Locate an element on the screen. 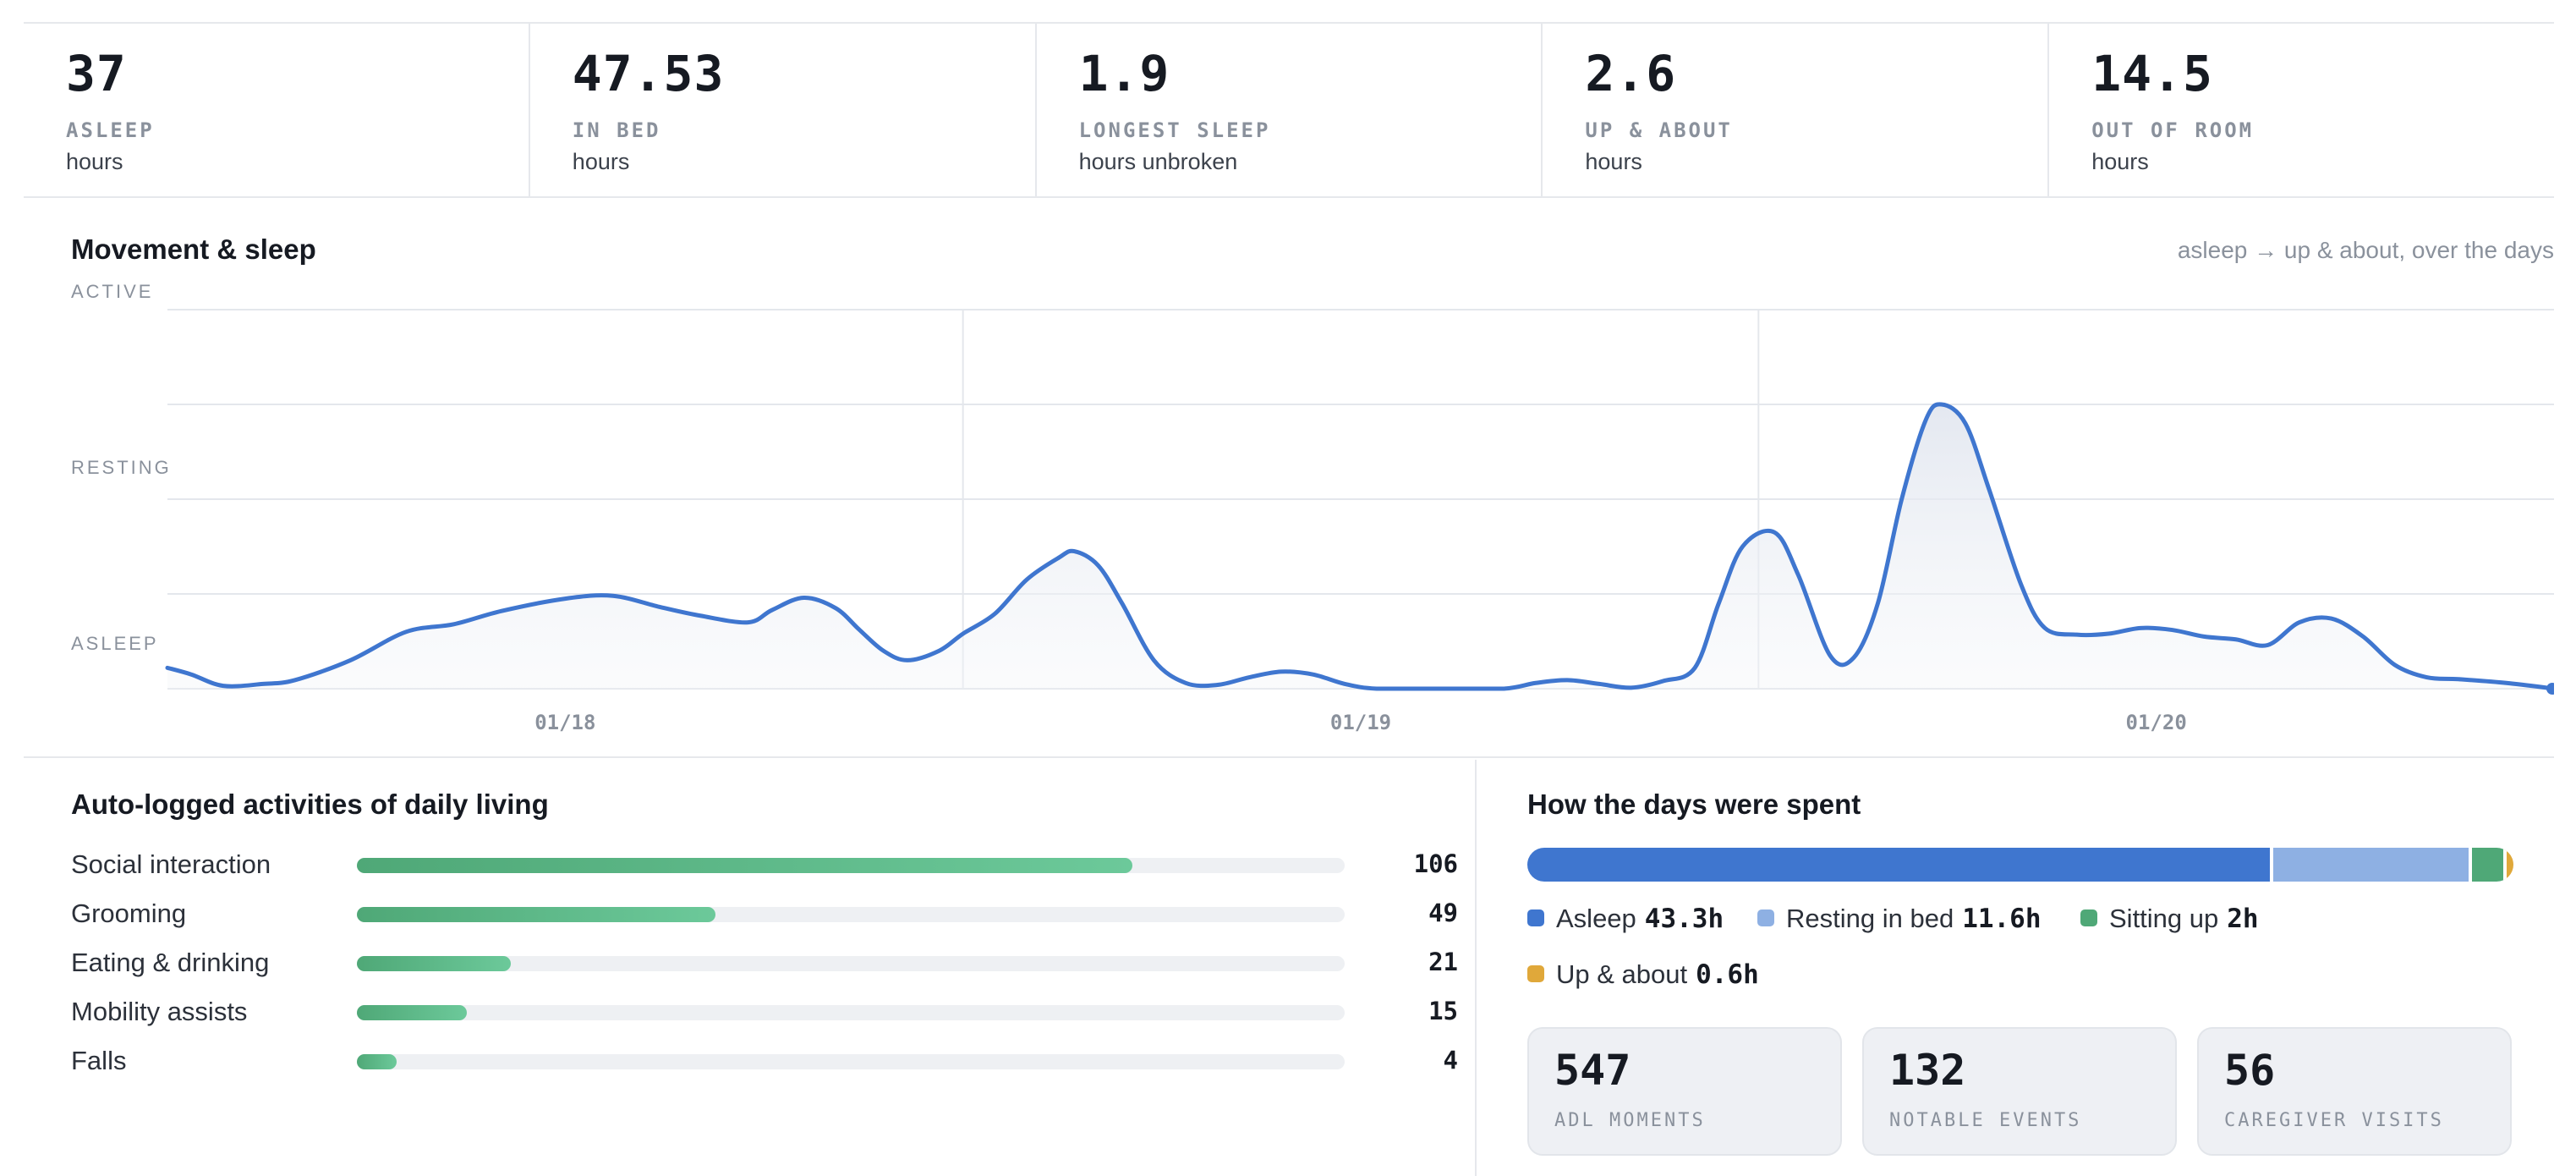 This screenshot has width=2576, height=1176. legend-resting: Resting in bed 11.6h is located at coordinates (1899, 919).